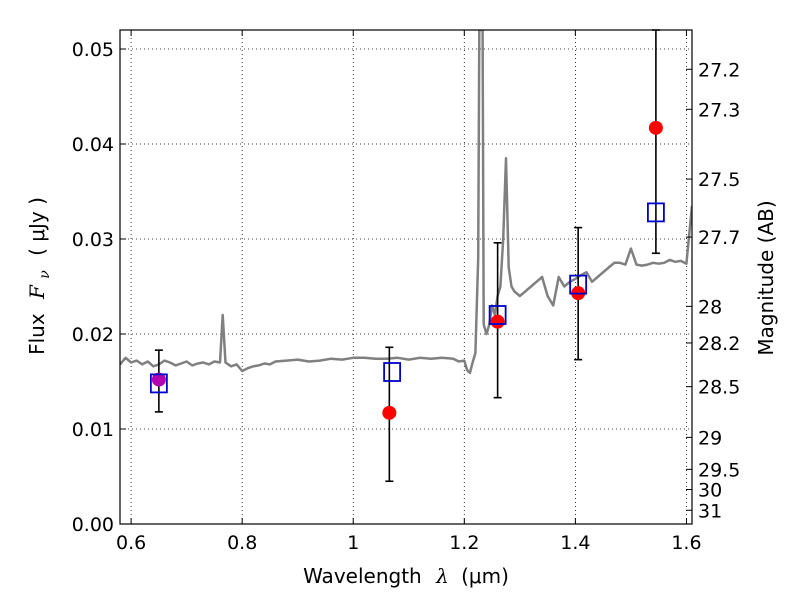  What do you see at coordinates (39, 276) in the screenshot?
I see `y-axis-label: Flux F ν ( μJy )` at bounding box center [39, 276].